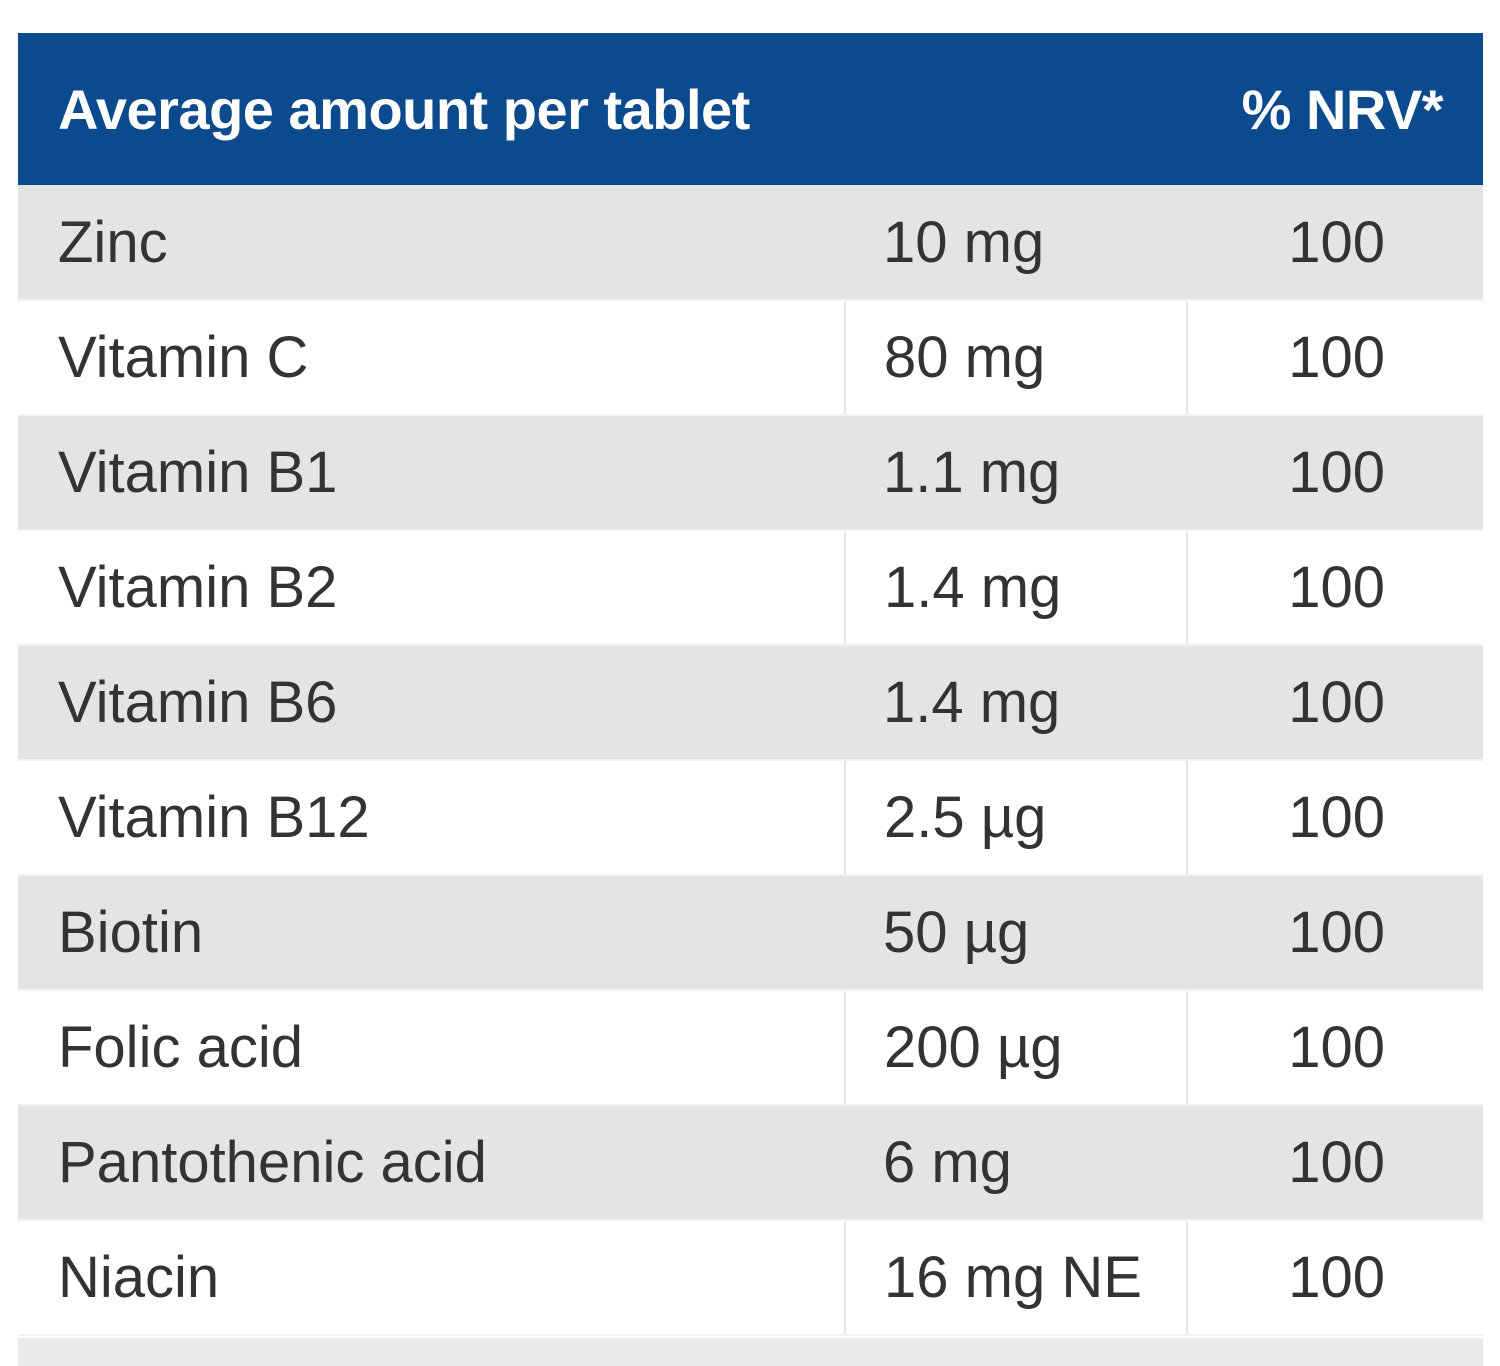 This screenshot has width=1500, height=1366. Describe the element at coordinates (431, 588) in the screenshot. I see `nutrient-name: Vitamin B2` at that location.